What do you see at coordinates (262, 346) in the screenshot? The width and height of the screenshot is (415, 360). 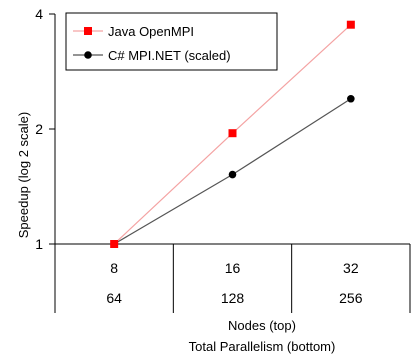 I see `x-axis-title-bottom: Total Parallelism (bottom)` at bounding box center [262, 346].